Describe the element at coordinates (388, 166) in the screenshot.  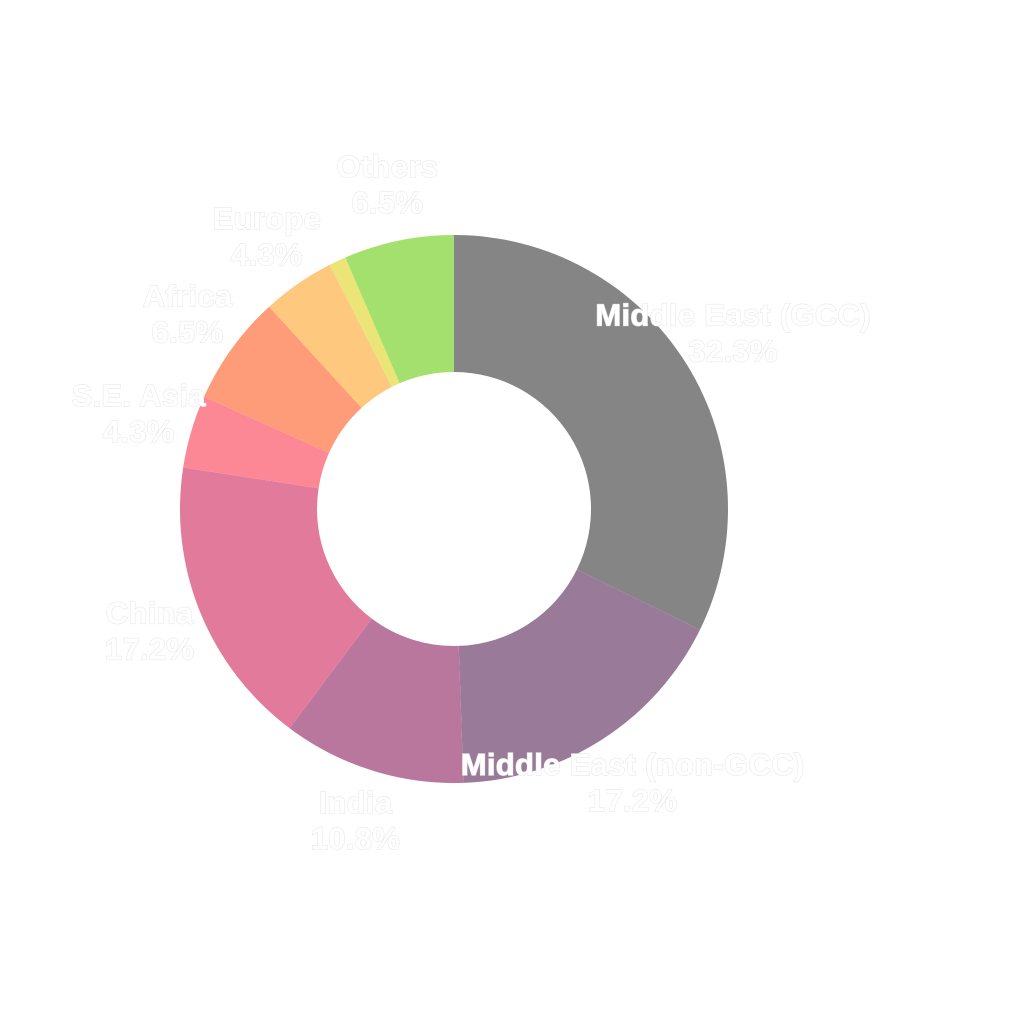
I see `slice-name-label: Others` at that location.